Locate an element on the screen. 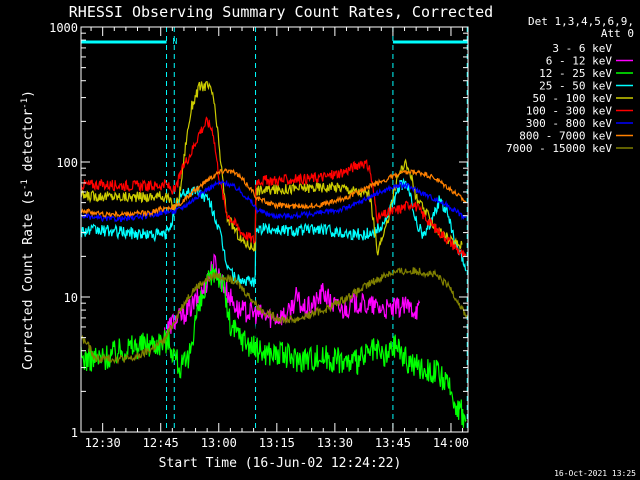 The height and width of the screenshot is (480, 640). y-tick-label: 10 is located at coordinates (71, 298).